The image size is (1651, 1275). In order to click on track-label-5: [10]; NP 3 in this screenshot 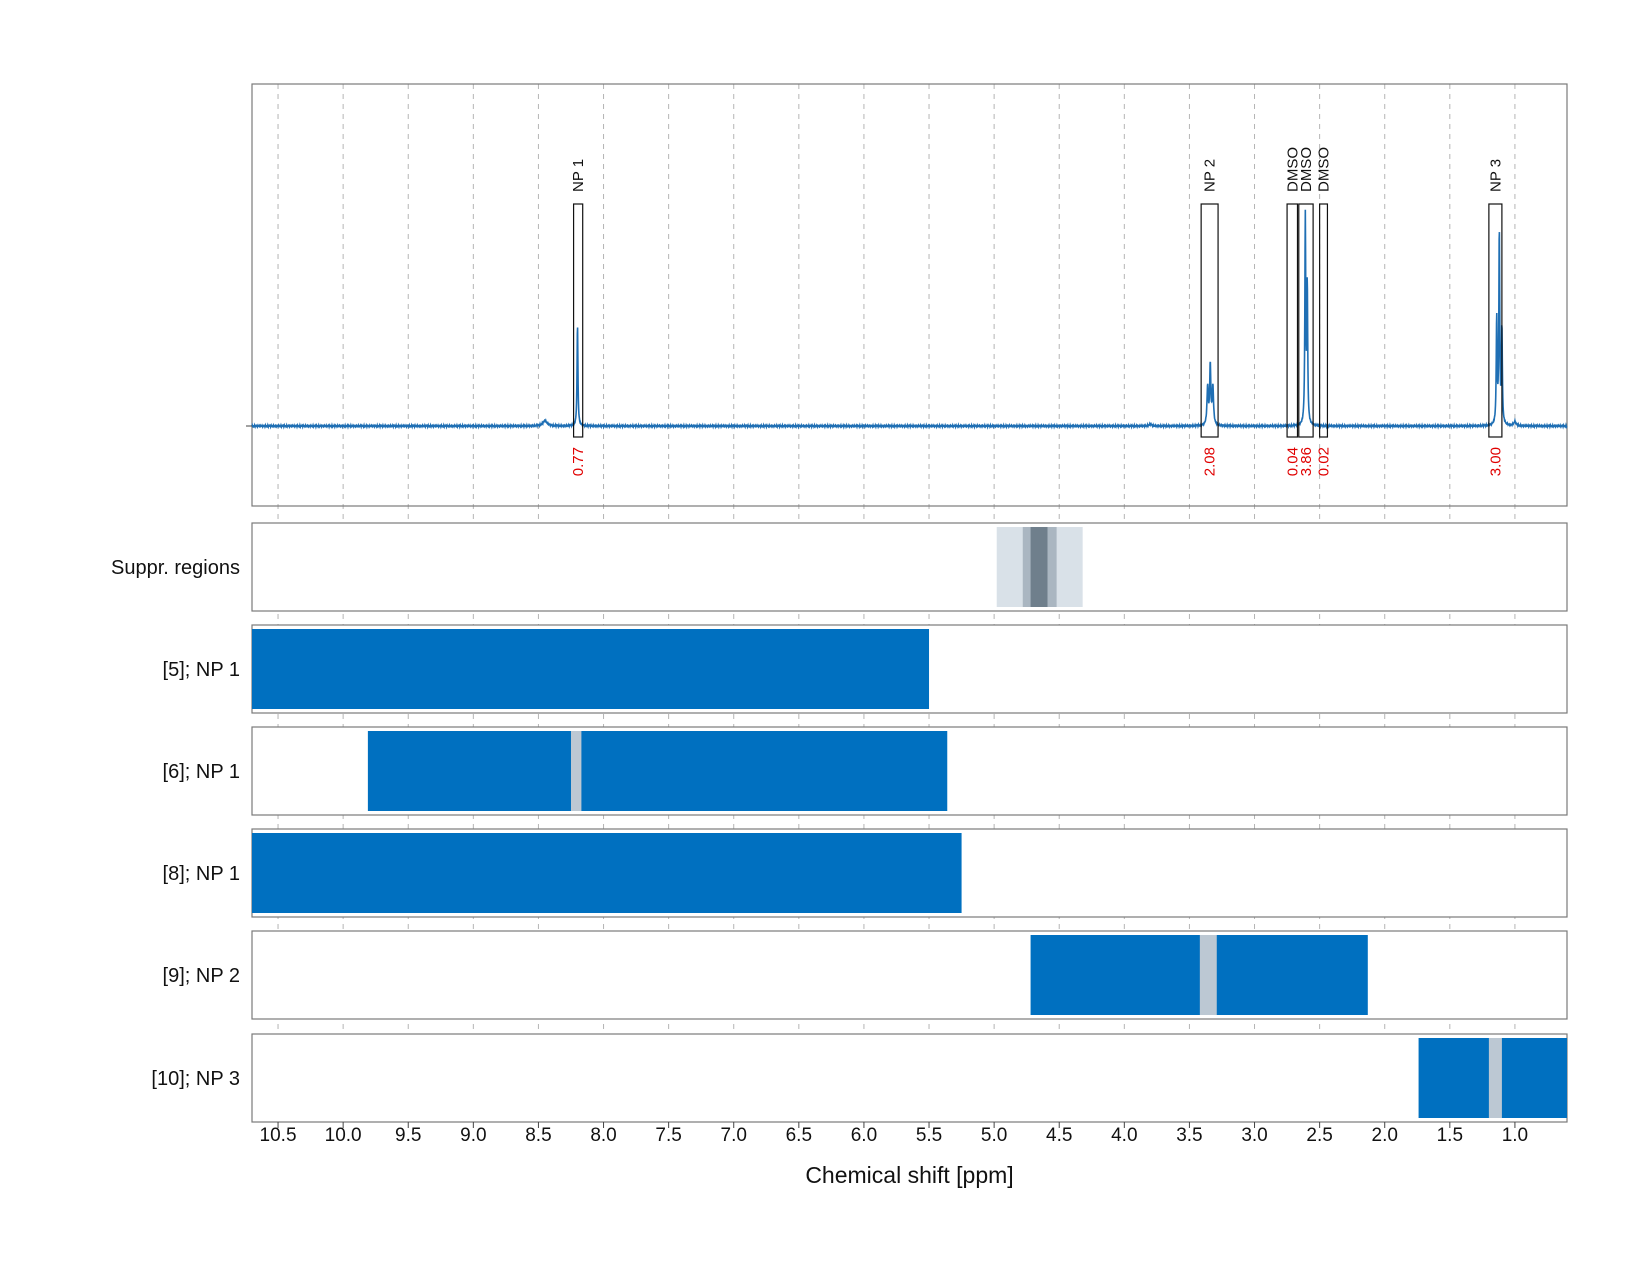, I will do `click(195, 1079)`.